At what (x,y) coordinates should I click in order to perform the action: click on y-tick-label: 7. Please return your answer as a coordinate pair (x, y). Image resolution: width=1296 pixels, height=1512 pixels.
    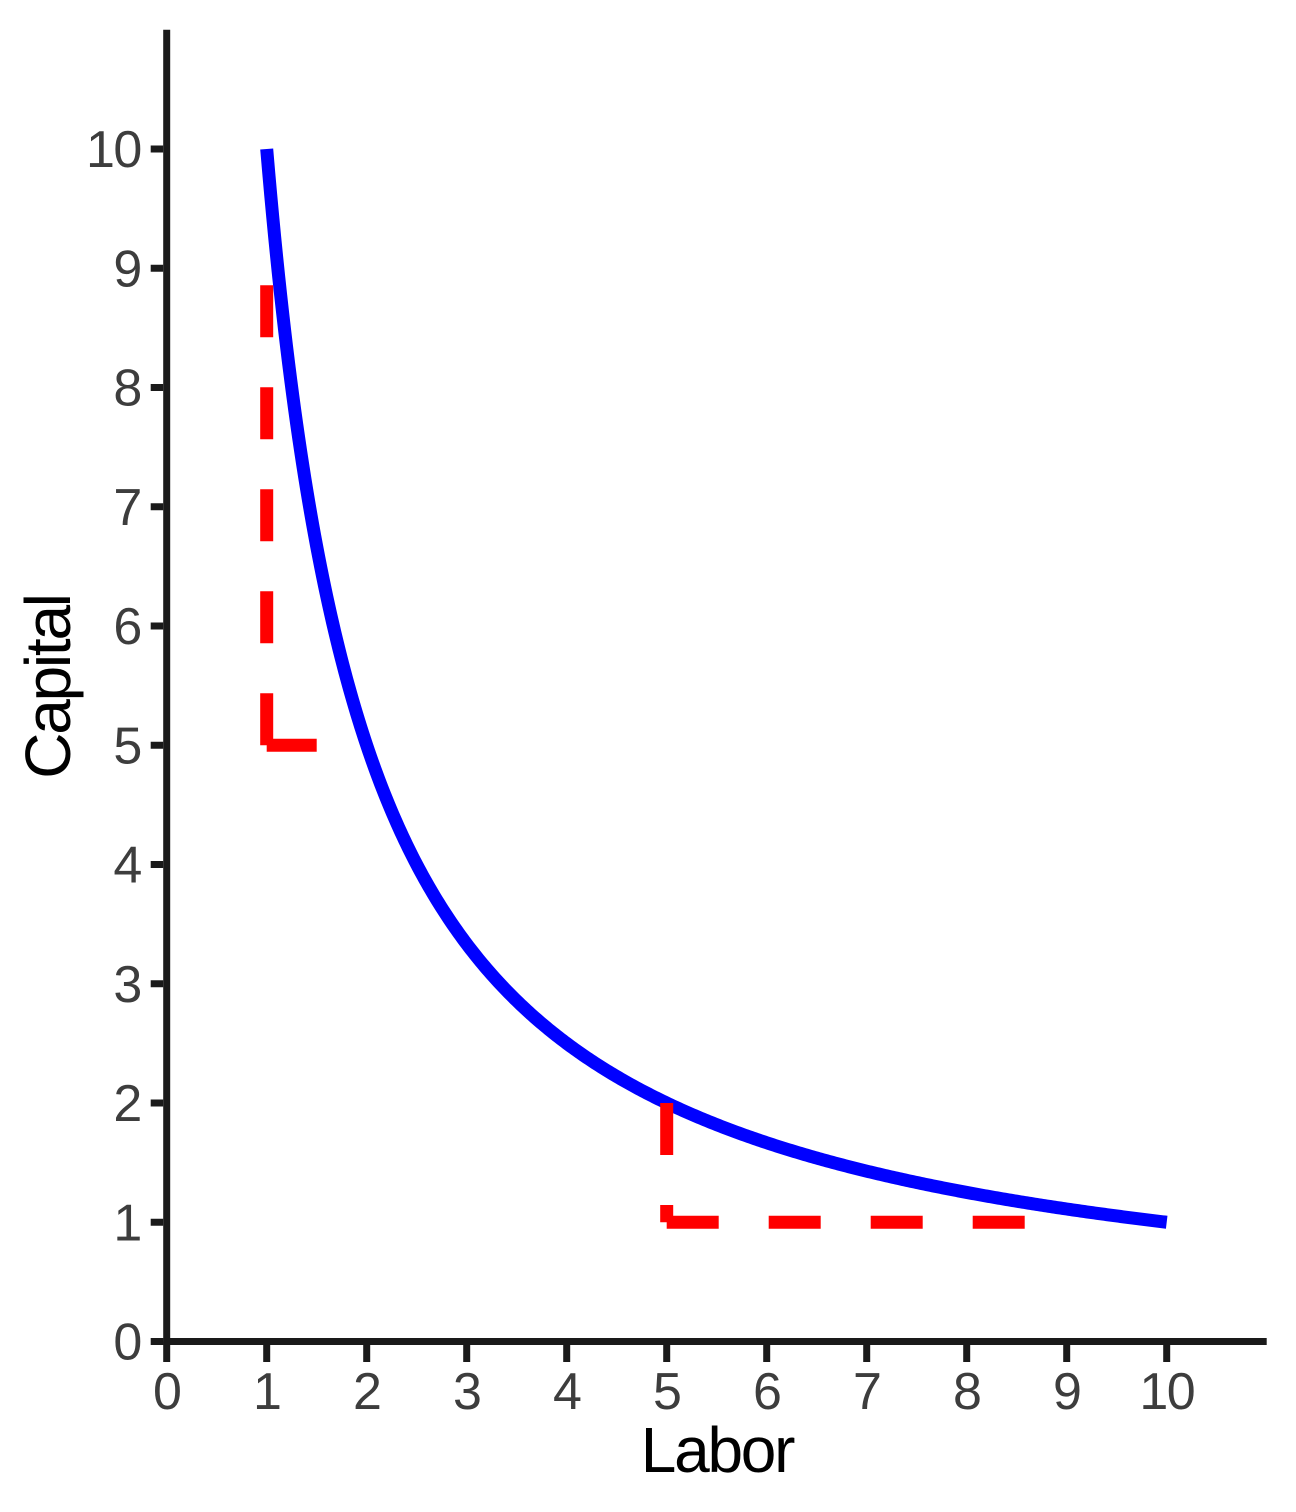
    Looking at the image, I should click on (126, 508).